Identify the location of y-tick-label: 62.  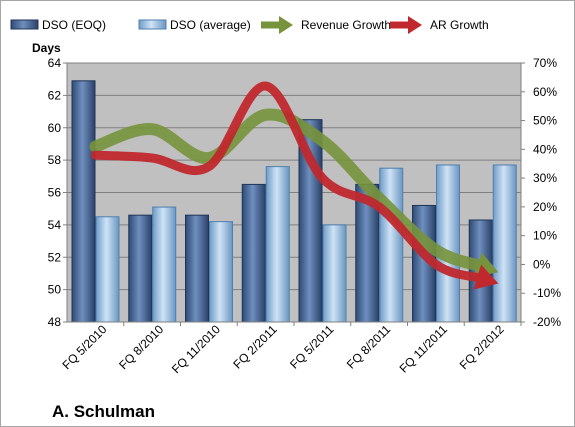
(55, 95).